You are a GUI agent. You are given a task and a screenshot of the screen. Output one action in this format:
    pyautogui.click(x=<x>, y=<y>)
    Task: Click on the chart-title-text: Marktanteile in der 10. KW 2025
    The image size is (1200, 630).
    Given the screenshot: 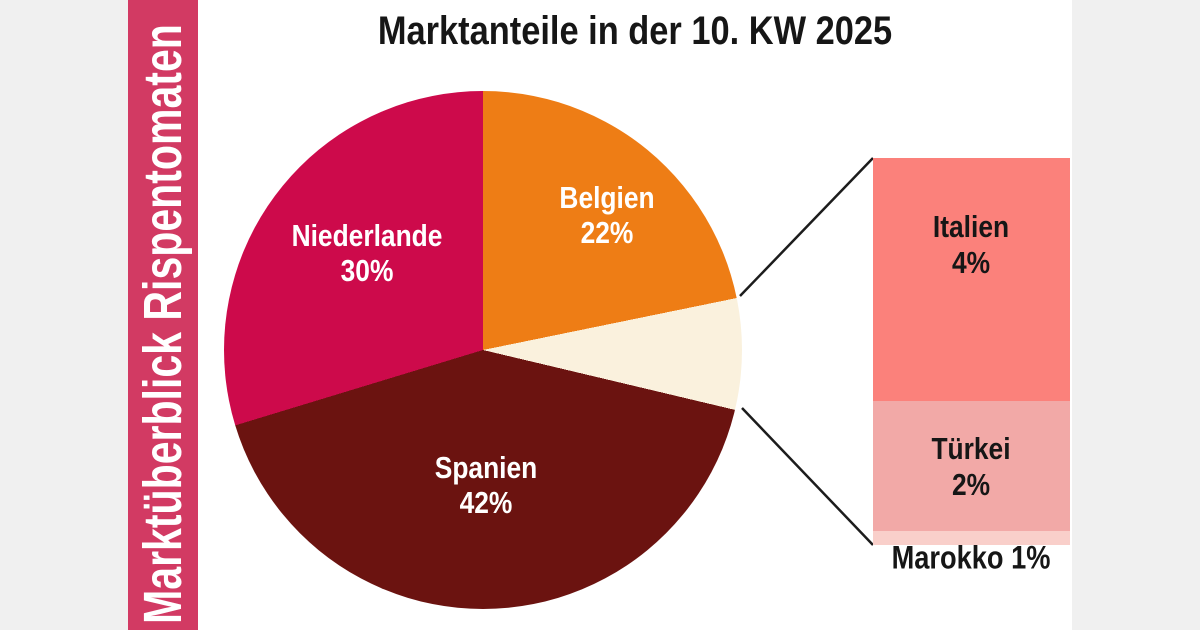 What is the action you would take?
    pyautogui.click(x=635, y=31)
    